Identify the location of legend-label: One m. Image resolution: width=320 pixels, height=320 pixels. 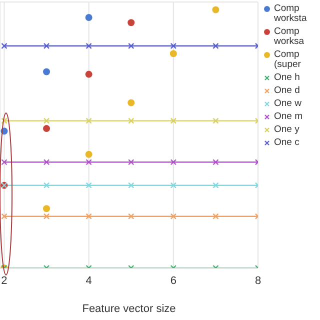
(288, 116).